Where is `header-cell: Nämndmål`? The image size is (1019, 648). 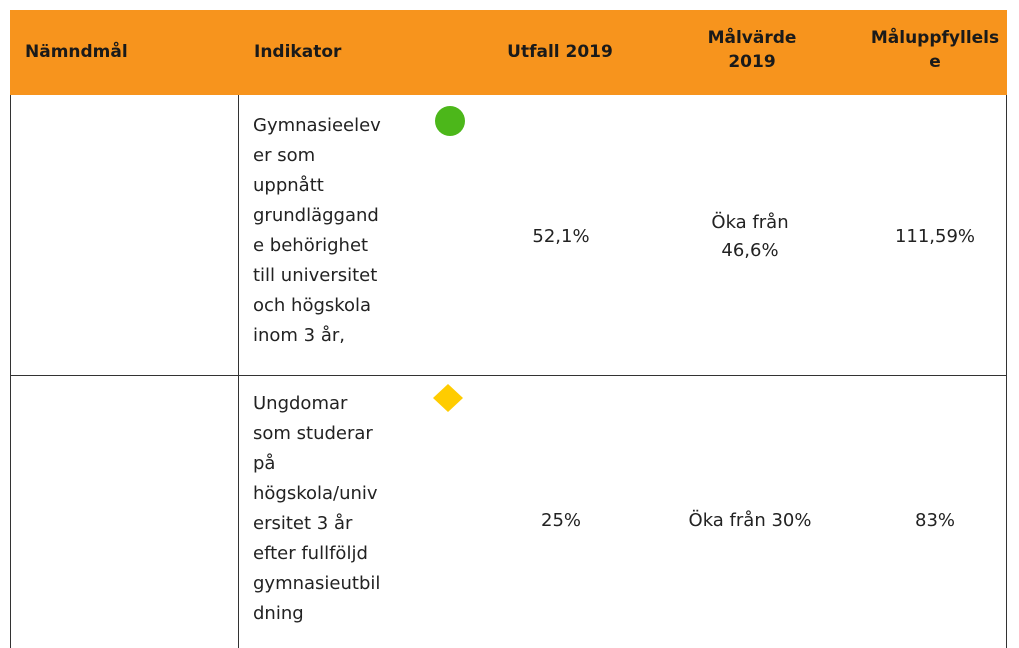
header-cell: Nämndmål is located at coordinates (76, 52).